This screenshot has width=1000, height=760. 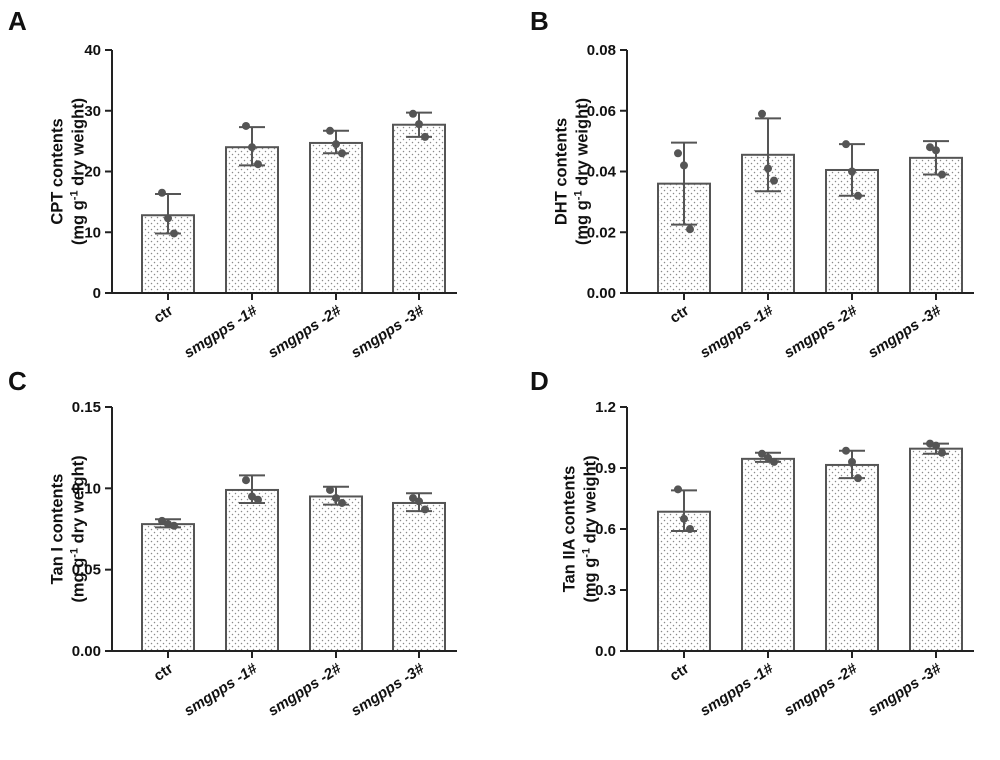 I want to click on y-axis-label: Tan I contents(mg g-1 dry weight), so click(x=68, y=528).